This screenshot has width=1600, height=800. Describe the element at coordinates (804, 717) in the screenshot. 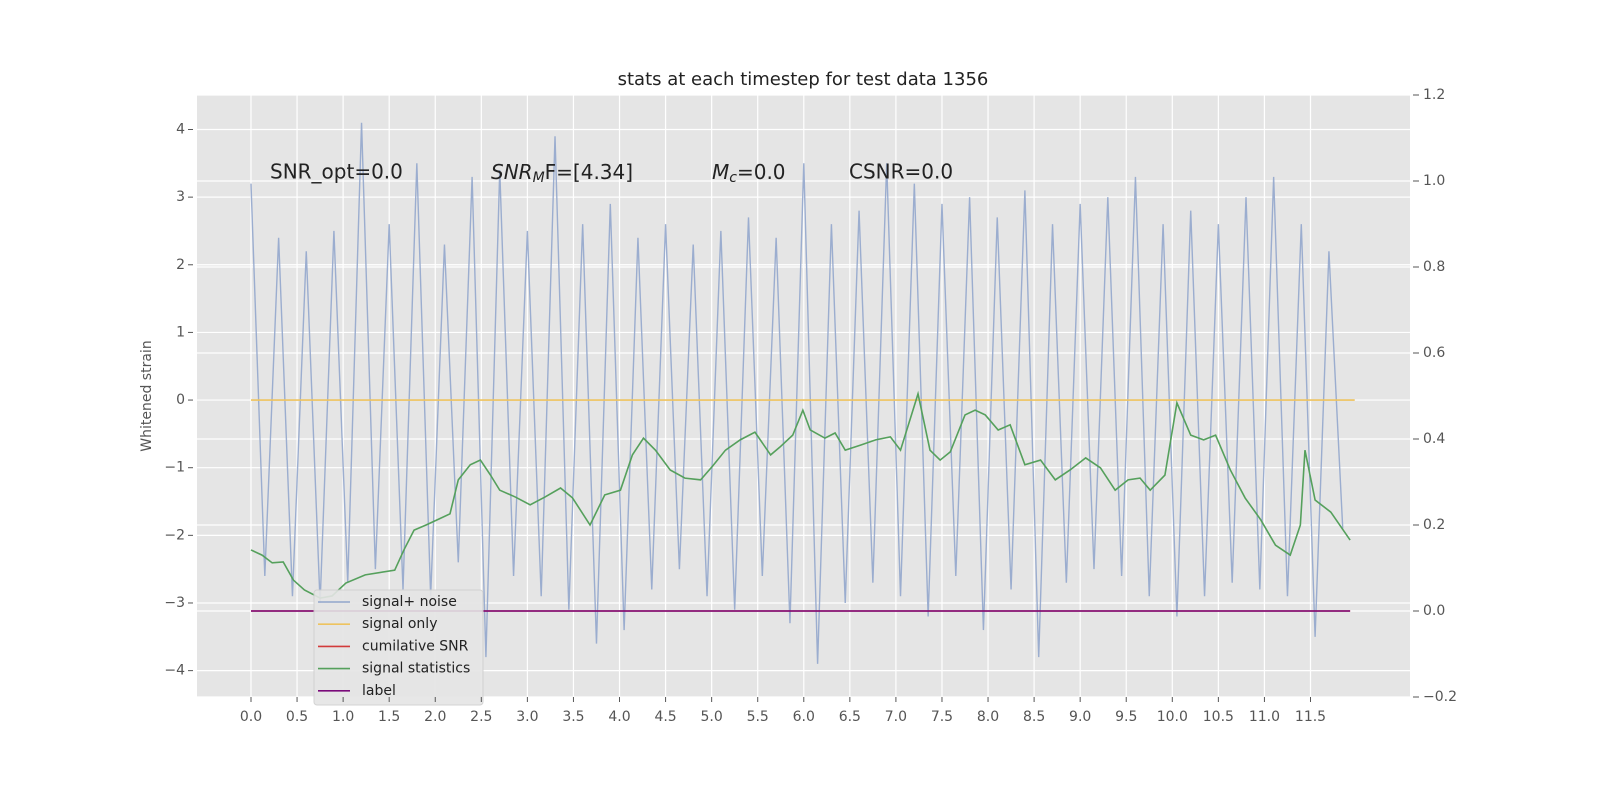

I see `x-tick-label: 6.0` at that location.